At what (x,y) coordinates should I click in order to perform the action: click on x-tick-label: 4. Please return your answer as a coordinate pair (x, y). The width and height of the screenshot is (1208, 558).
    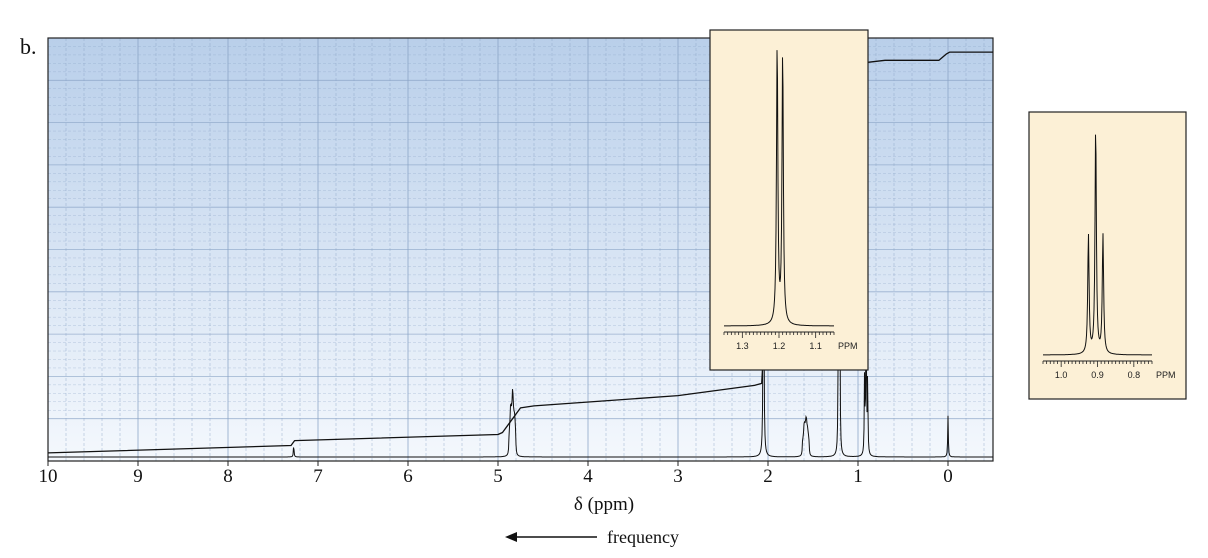
    Looking at the image, I should click on (588, 476).